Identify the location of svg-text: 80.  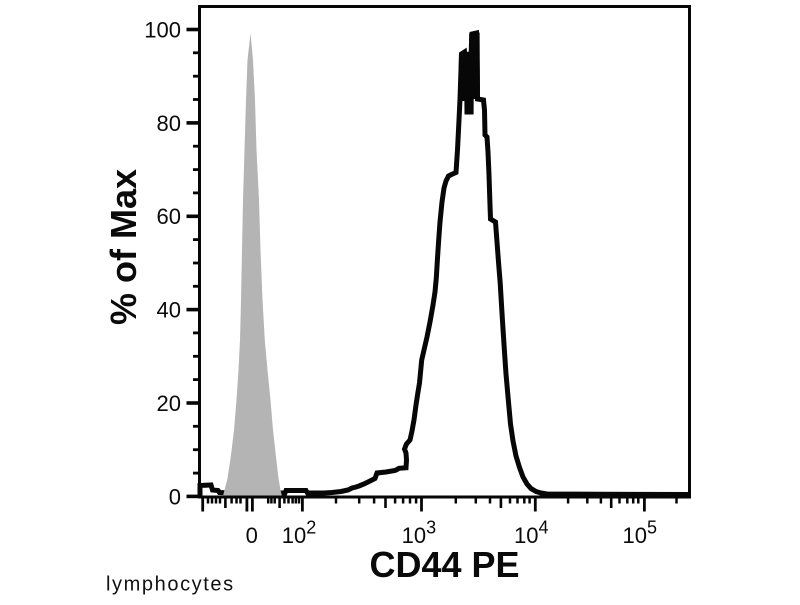
(169, 123).